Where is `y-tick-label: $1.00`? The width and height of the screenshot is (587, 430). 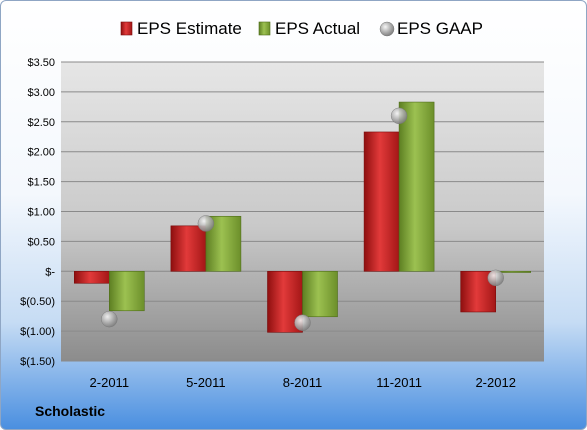
y-tick-label: $1.00 is located at coordinates (41, 213).